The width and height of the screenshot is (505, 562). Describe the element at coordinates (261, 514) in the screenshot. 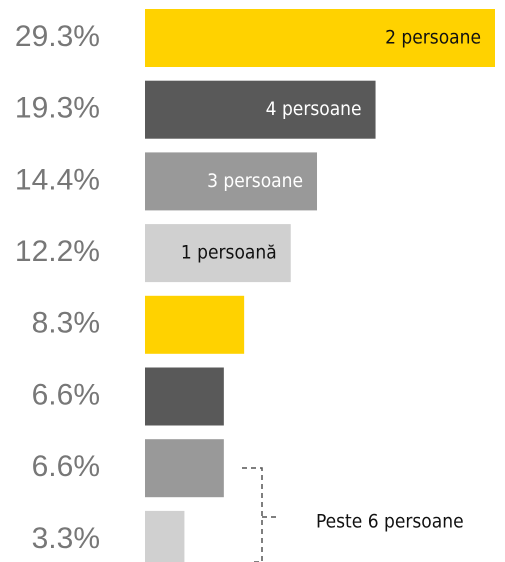

I see `bracket` at that location.